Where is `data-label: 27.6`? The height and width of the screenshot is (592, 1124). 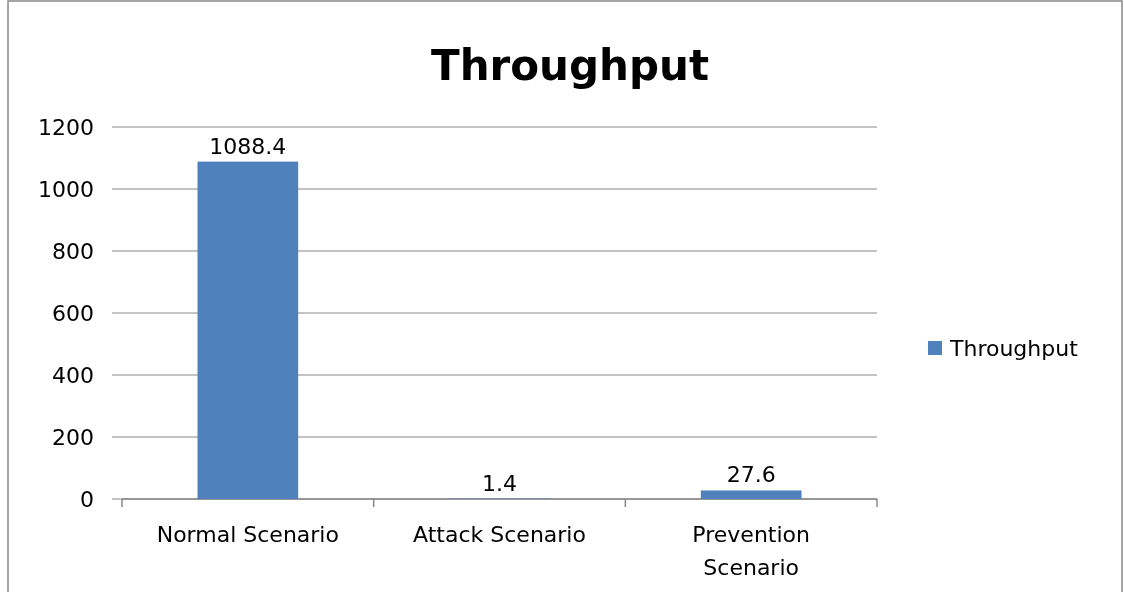 data-label: 27.6 is located at coordinates (751, 475).